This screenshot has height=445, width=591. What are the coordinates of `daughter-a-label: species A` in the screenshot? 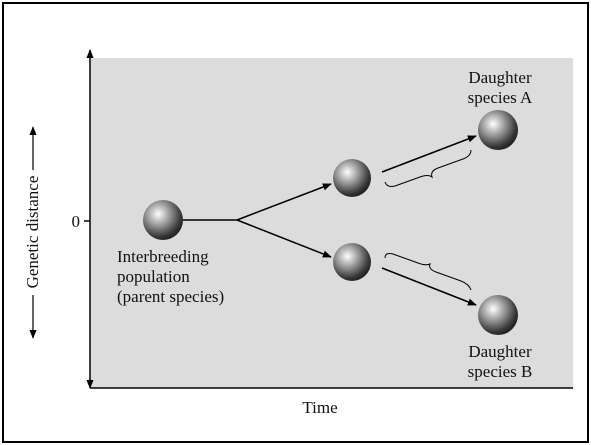 It's located at (500, 97).